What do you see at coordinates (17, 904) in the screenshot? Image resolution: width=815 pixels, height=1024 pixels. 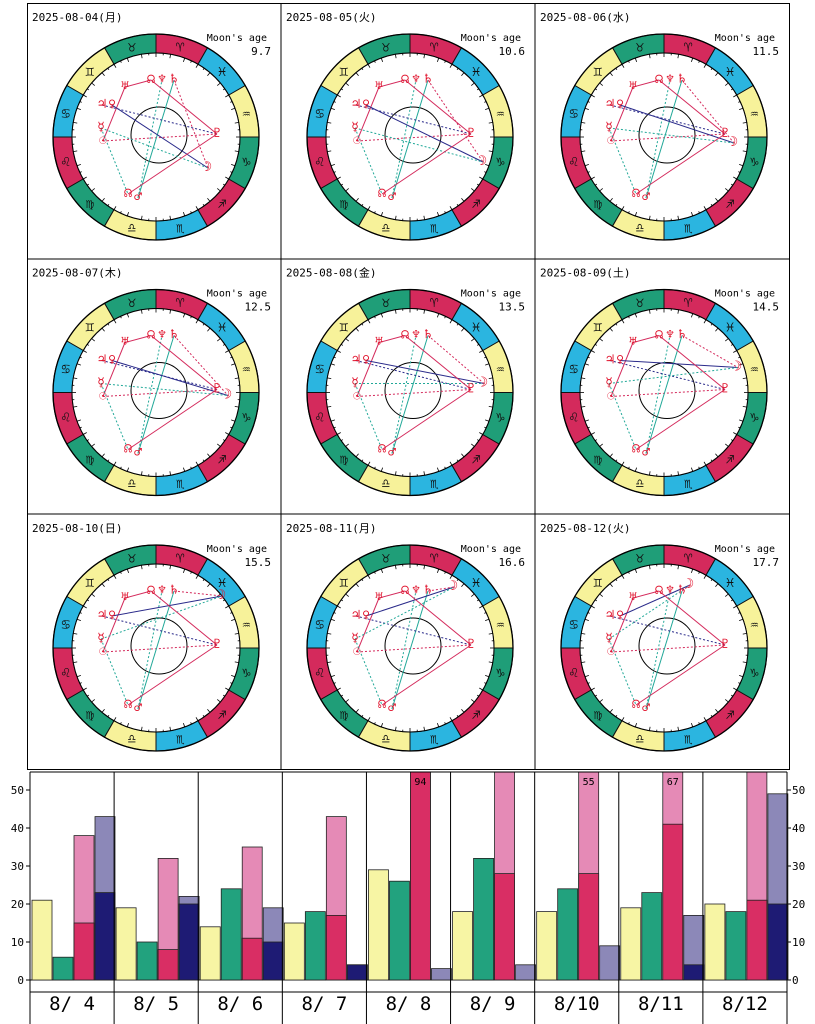 I see `y-tick-label-left: 20` at bounding box center [17, 904].